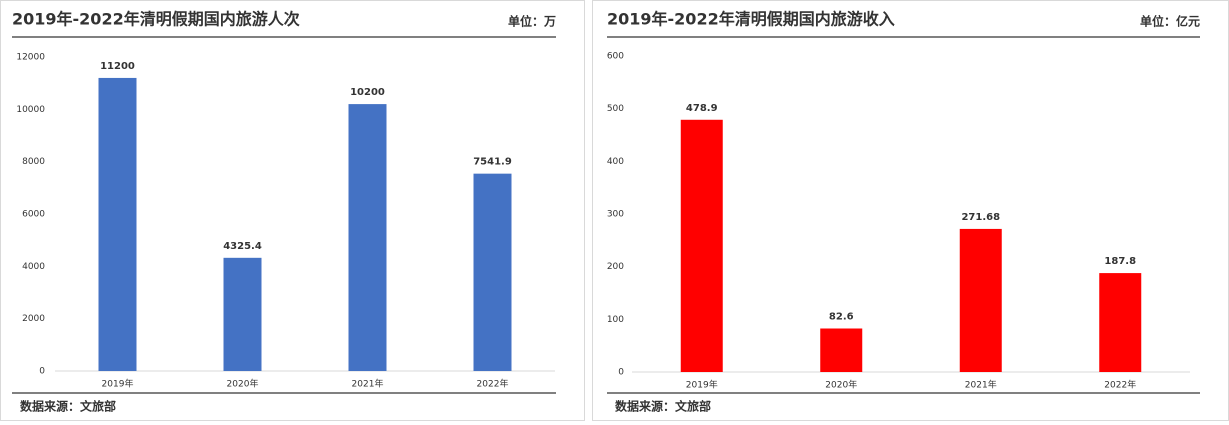  I want to click on value-label: 271.68, so click(980, 217).